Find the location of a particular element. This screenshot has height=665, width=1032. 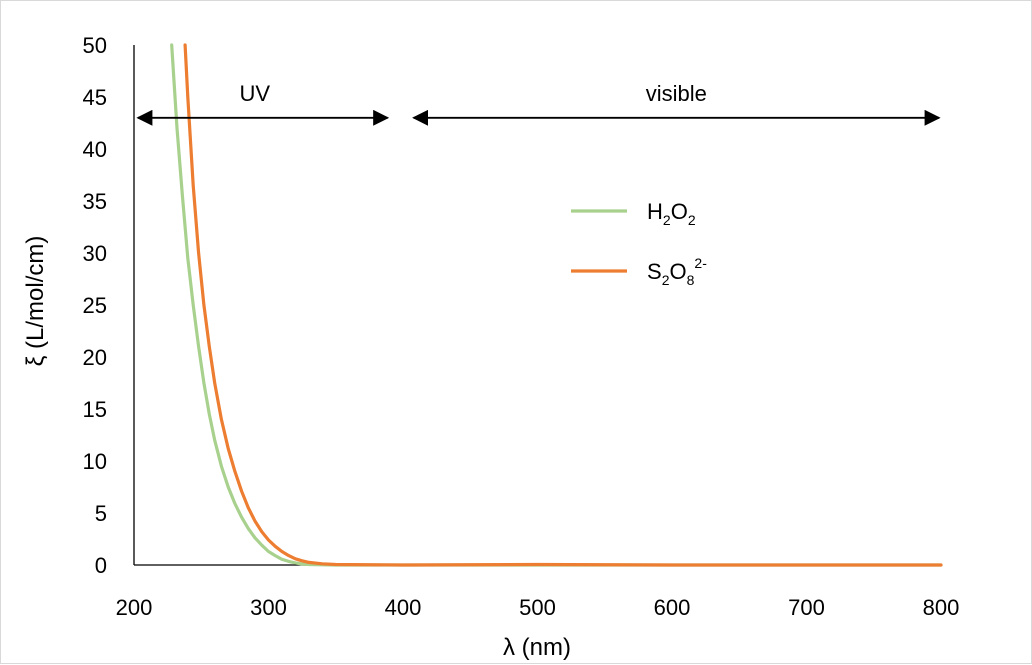

y-tick-label: 15 is located at coordinates (95, 409).